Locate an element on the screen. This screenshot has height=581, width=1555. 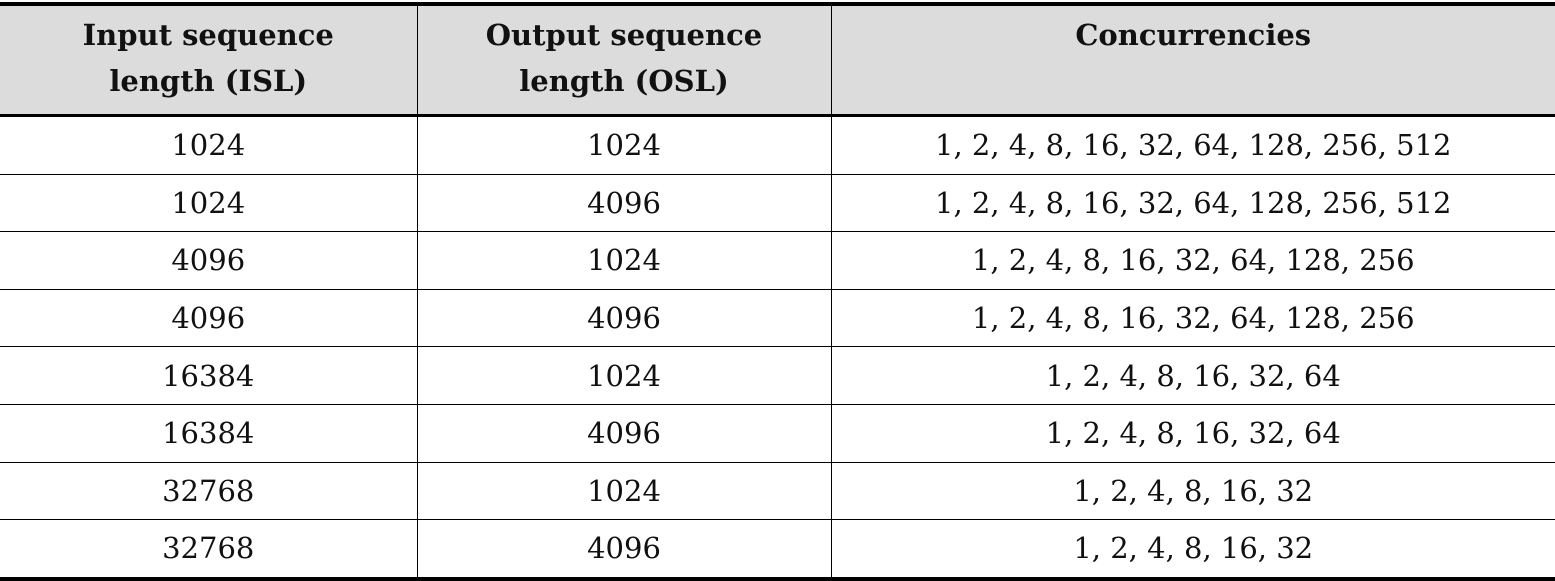
table-row: 4096 1024 1, 2, 4, 8, 16, 32, 64, 128, 256 is located at coordinates (777, 260).